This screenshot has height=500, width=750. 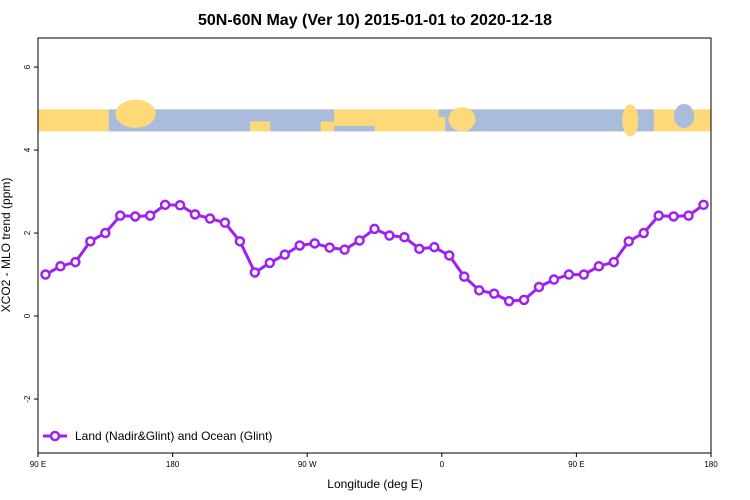 What do you see at coordinates (173, 436) in the screenshot?
I see `legend-label: Land (Nadir&Glint) and Ocean (Glint)` at bounding box center [173, 436].